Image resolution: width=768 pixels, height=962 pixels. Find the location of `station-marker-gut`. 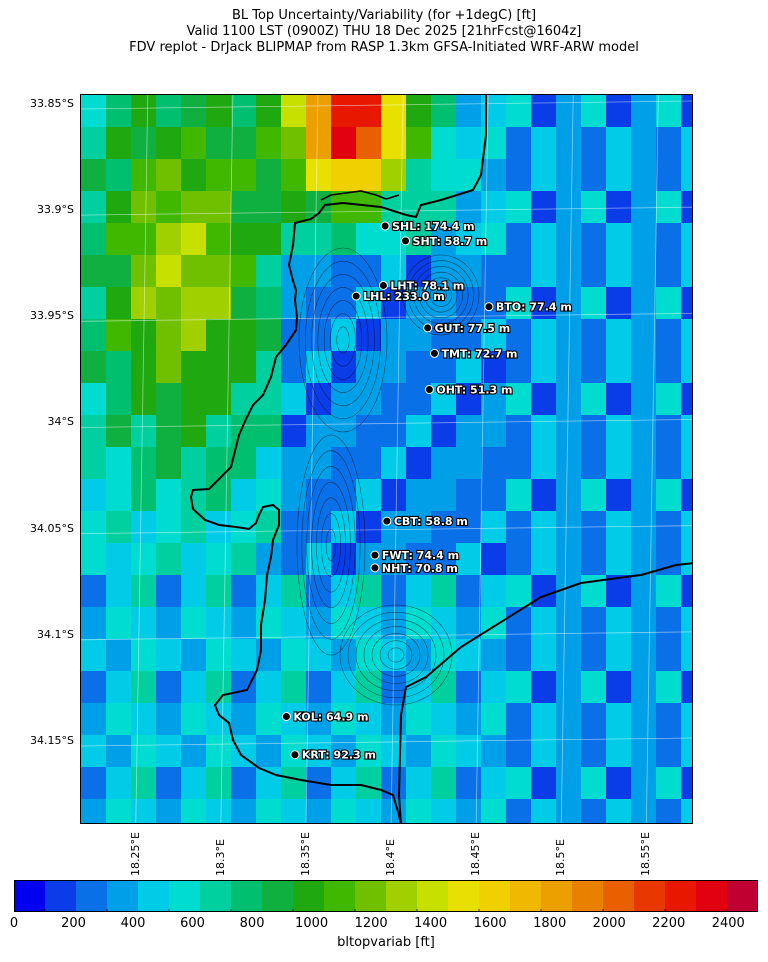

station-marker-gut is located at coordinates (428, 328).